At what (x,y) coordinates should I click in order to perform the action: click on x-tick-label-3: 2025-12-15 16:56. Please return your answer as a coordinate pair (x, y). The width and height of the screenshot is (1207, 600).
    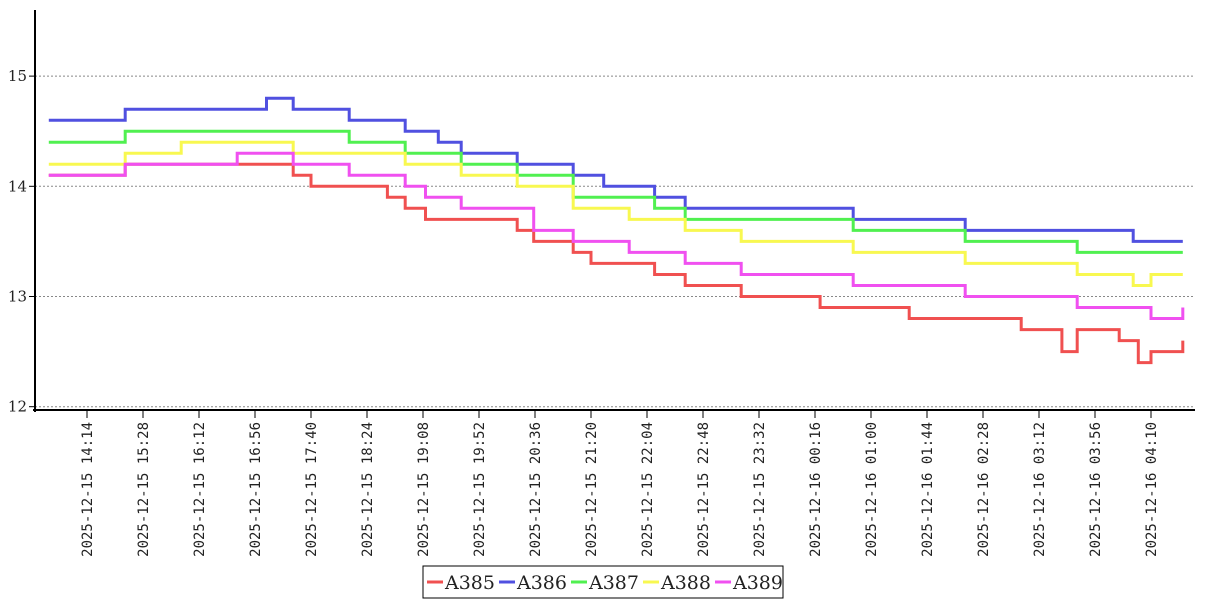
    Looking at the image, I should click on (256, 489).